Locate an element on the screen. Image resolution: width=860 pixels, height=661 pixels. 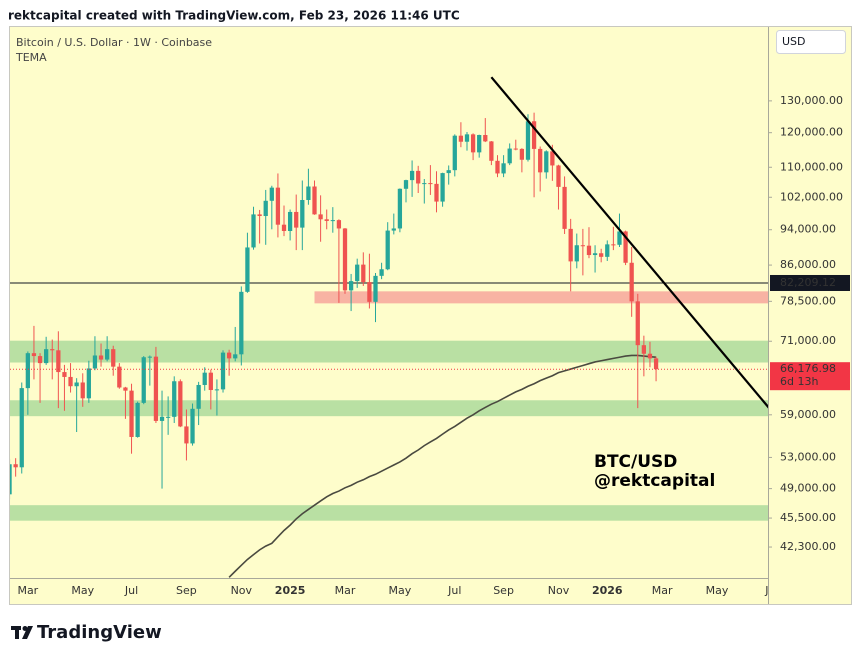
y-tick-label: 130,000.00 is located at coordinates (811, 100).